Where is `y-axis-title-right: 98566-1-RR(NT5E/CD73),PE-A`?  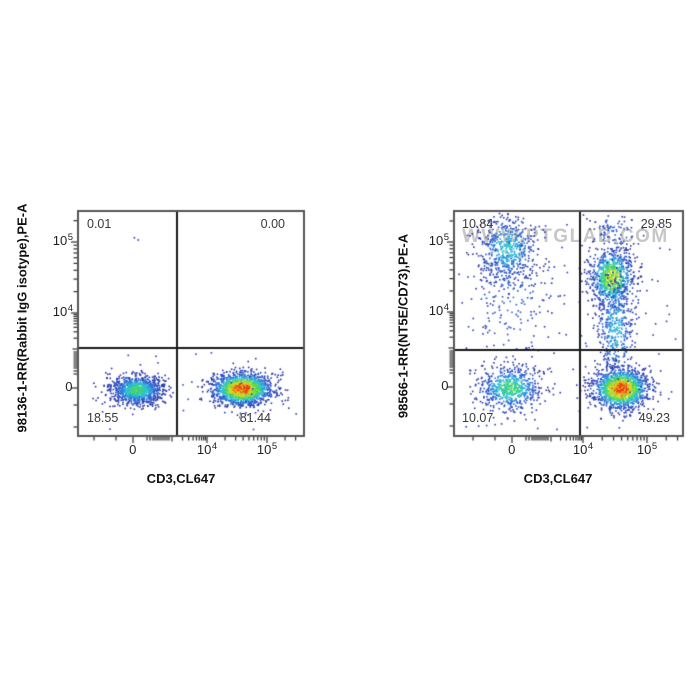
y-axis-title-right: 98566-1-RR(NT5E/CD73),PE-A is located at coordinates (403, 326).